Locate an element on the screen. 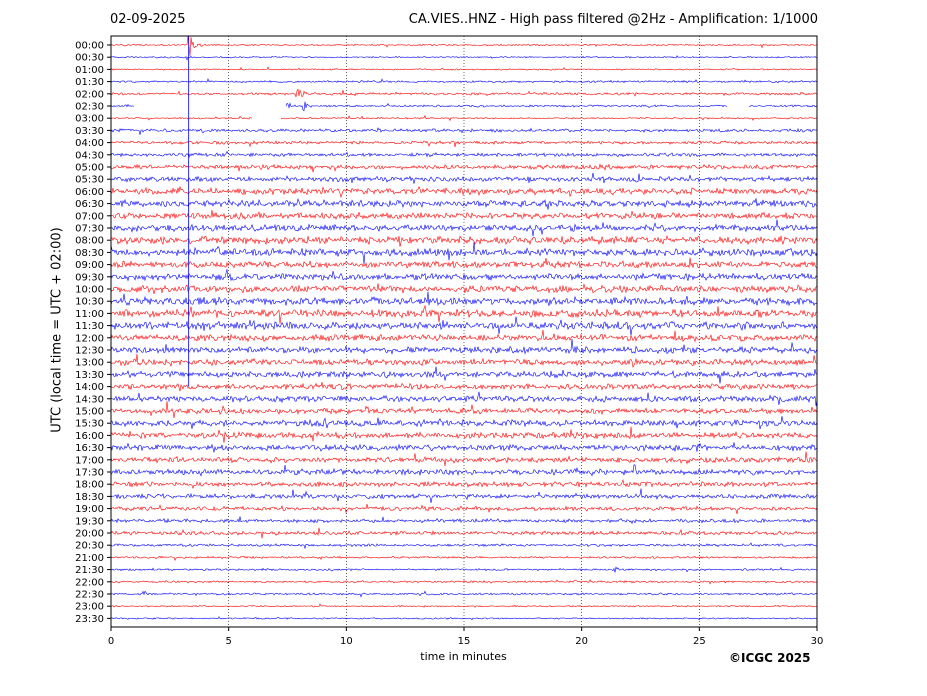  y-tick-label: 09:30 is located at coordinates (89, 277).